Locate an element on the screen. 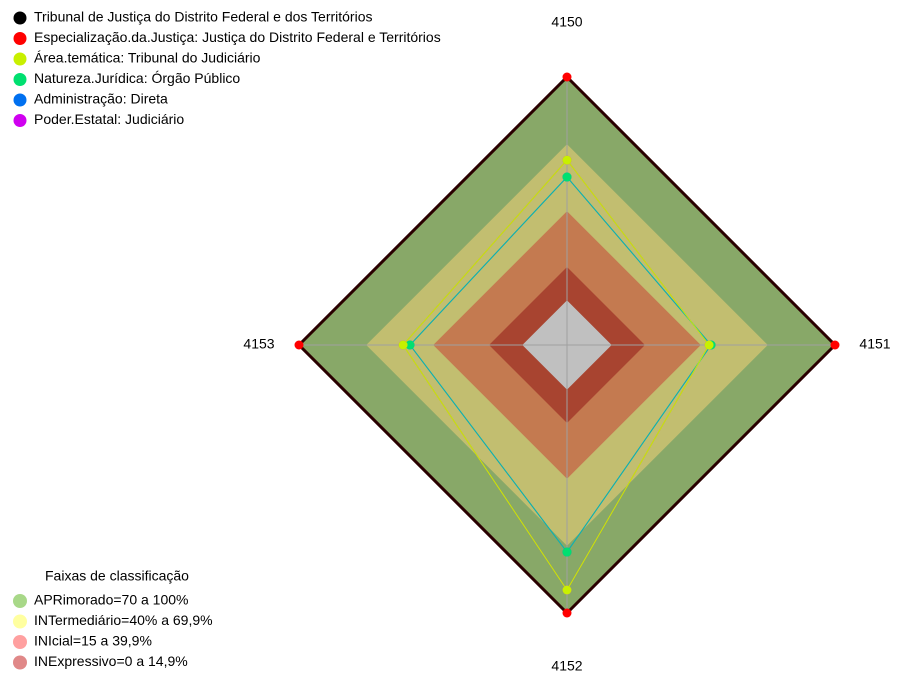 This screenshot has height=680, width=908. band-legend-label: INExpressivo=0 a 14,9% is located at coordinates (111, 661).